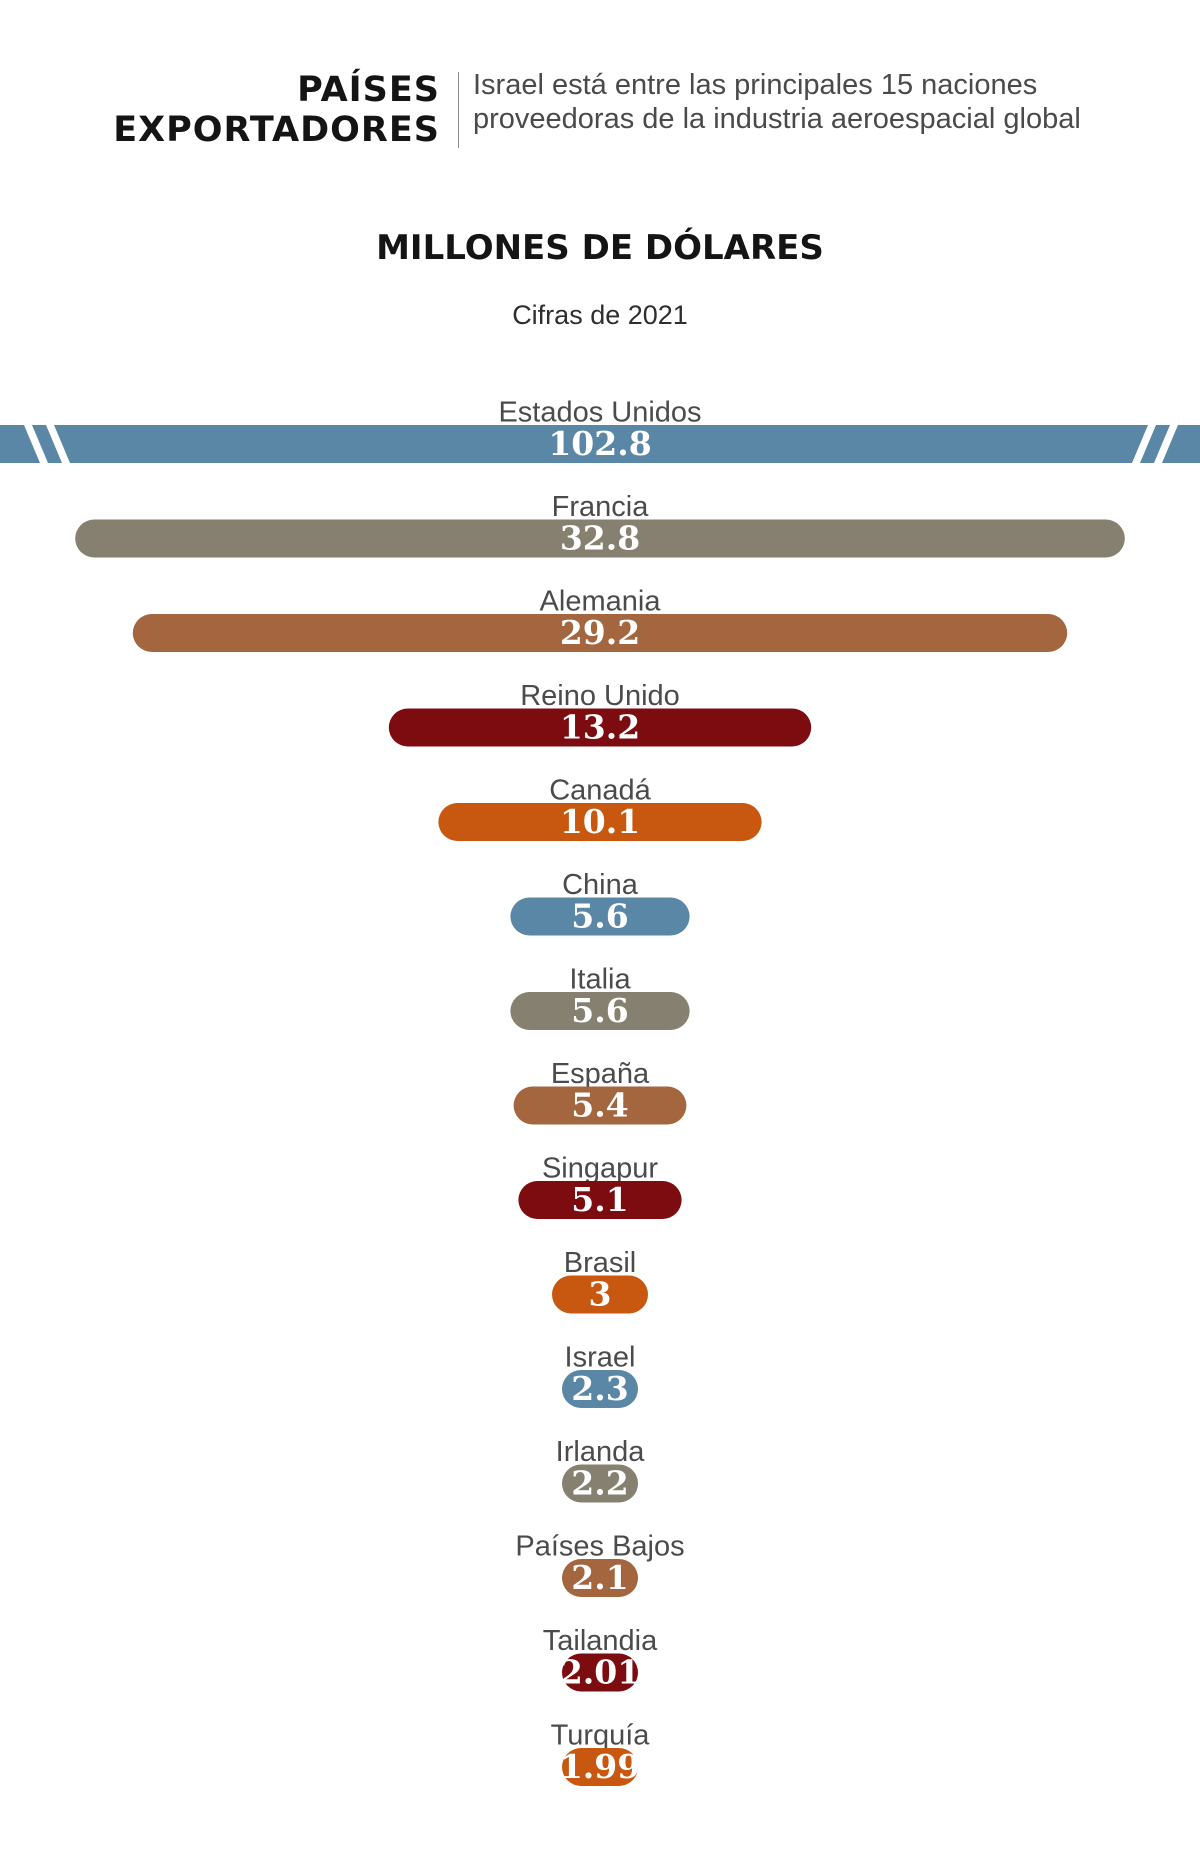 The width and height of the screenshot is (1200, 1869). I want to click on category-label: Irlanda, so click(601, 1452).